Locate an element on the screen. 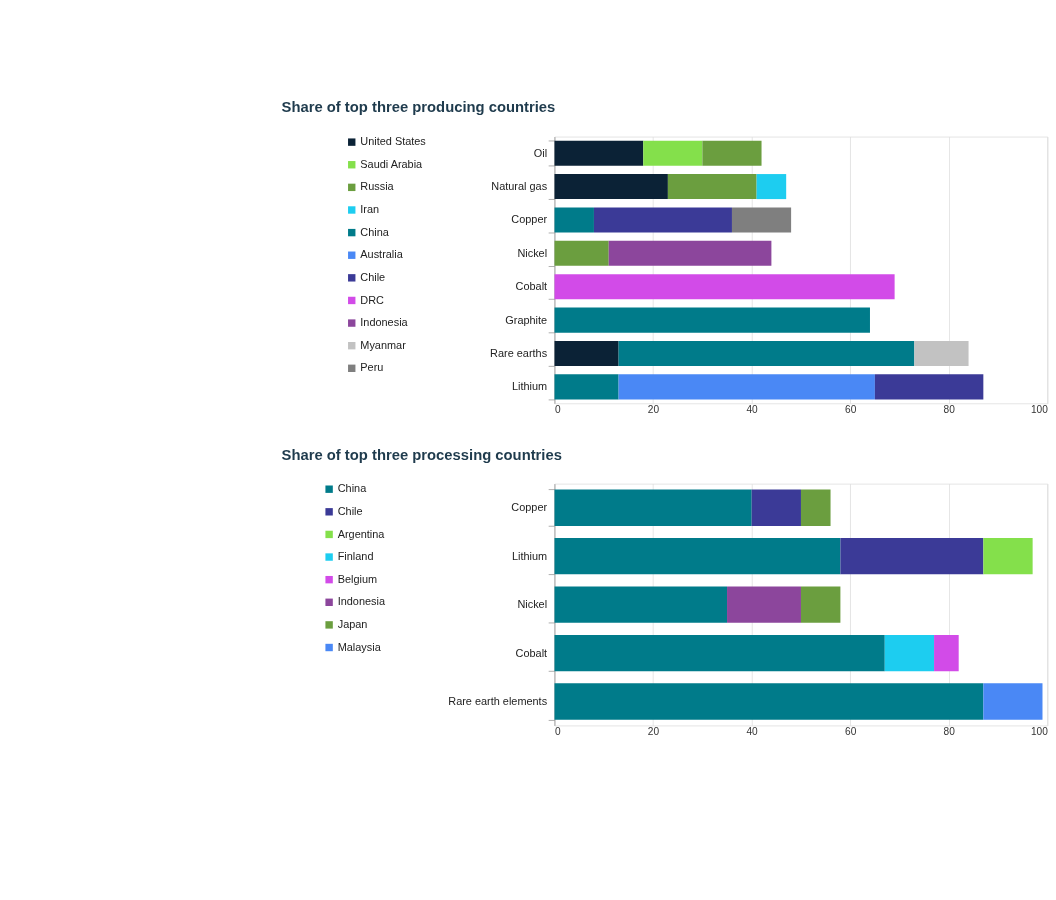 The image size is (1056, 900). legend-label: Argentina is located at coordinates (361, 533).